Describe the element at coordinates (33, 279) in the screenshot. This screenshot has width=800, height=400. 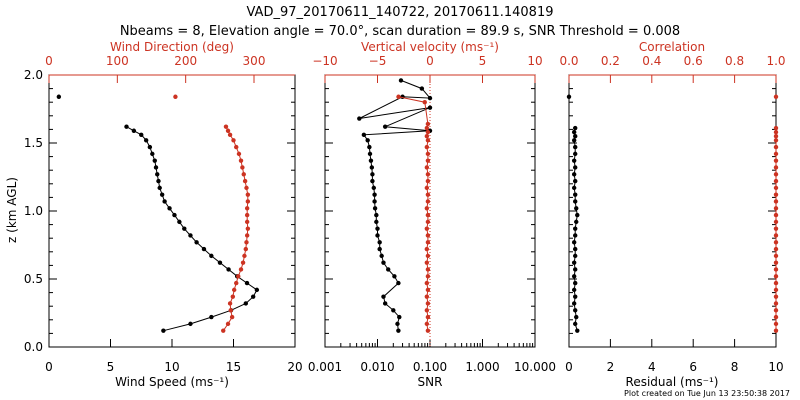
I see `y-tick-label: 0.5` at that location.